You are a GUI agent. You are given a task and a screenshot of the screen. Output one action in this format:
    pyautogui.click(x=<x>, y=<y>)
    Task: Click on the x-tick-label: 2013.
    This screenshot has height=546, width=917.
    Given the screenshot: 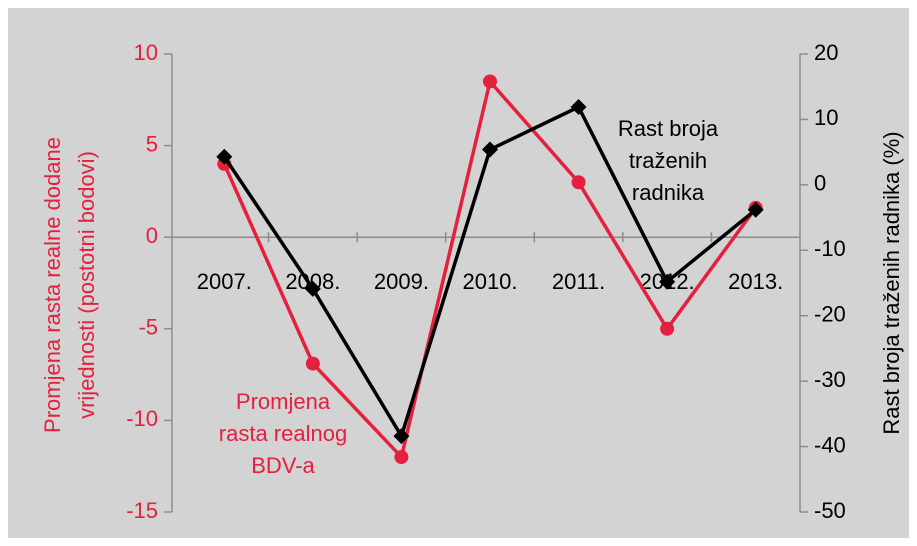 What is the action you would take?
    pyautogui.click(x=755, y=281)
    